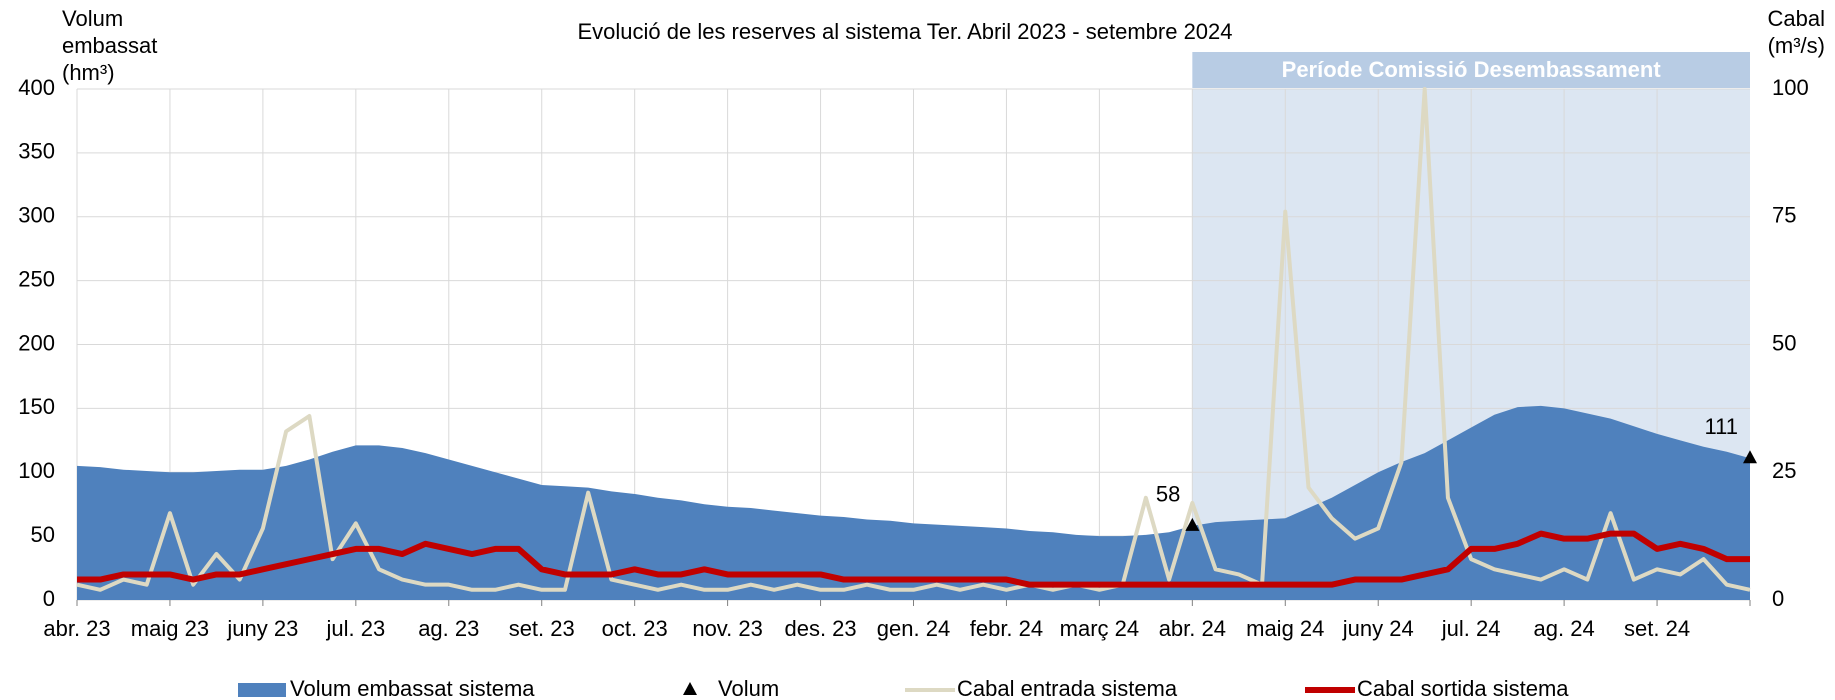 The height and width of the screenshot is (700, 1835). What do you see at coordinates (36, 151) in the screenshot?
I see `y-tick-label: 350` at bounding box center [36, 151].